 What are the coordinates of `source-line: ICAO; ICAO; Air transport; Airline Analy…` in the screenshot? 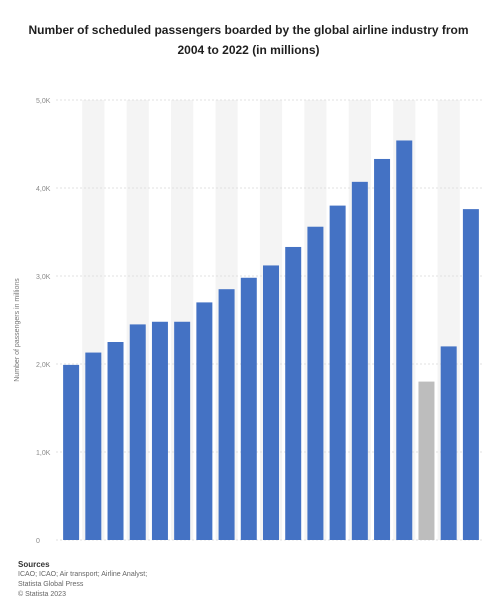 It's located at (83, 574).